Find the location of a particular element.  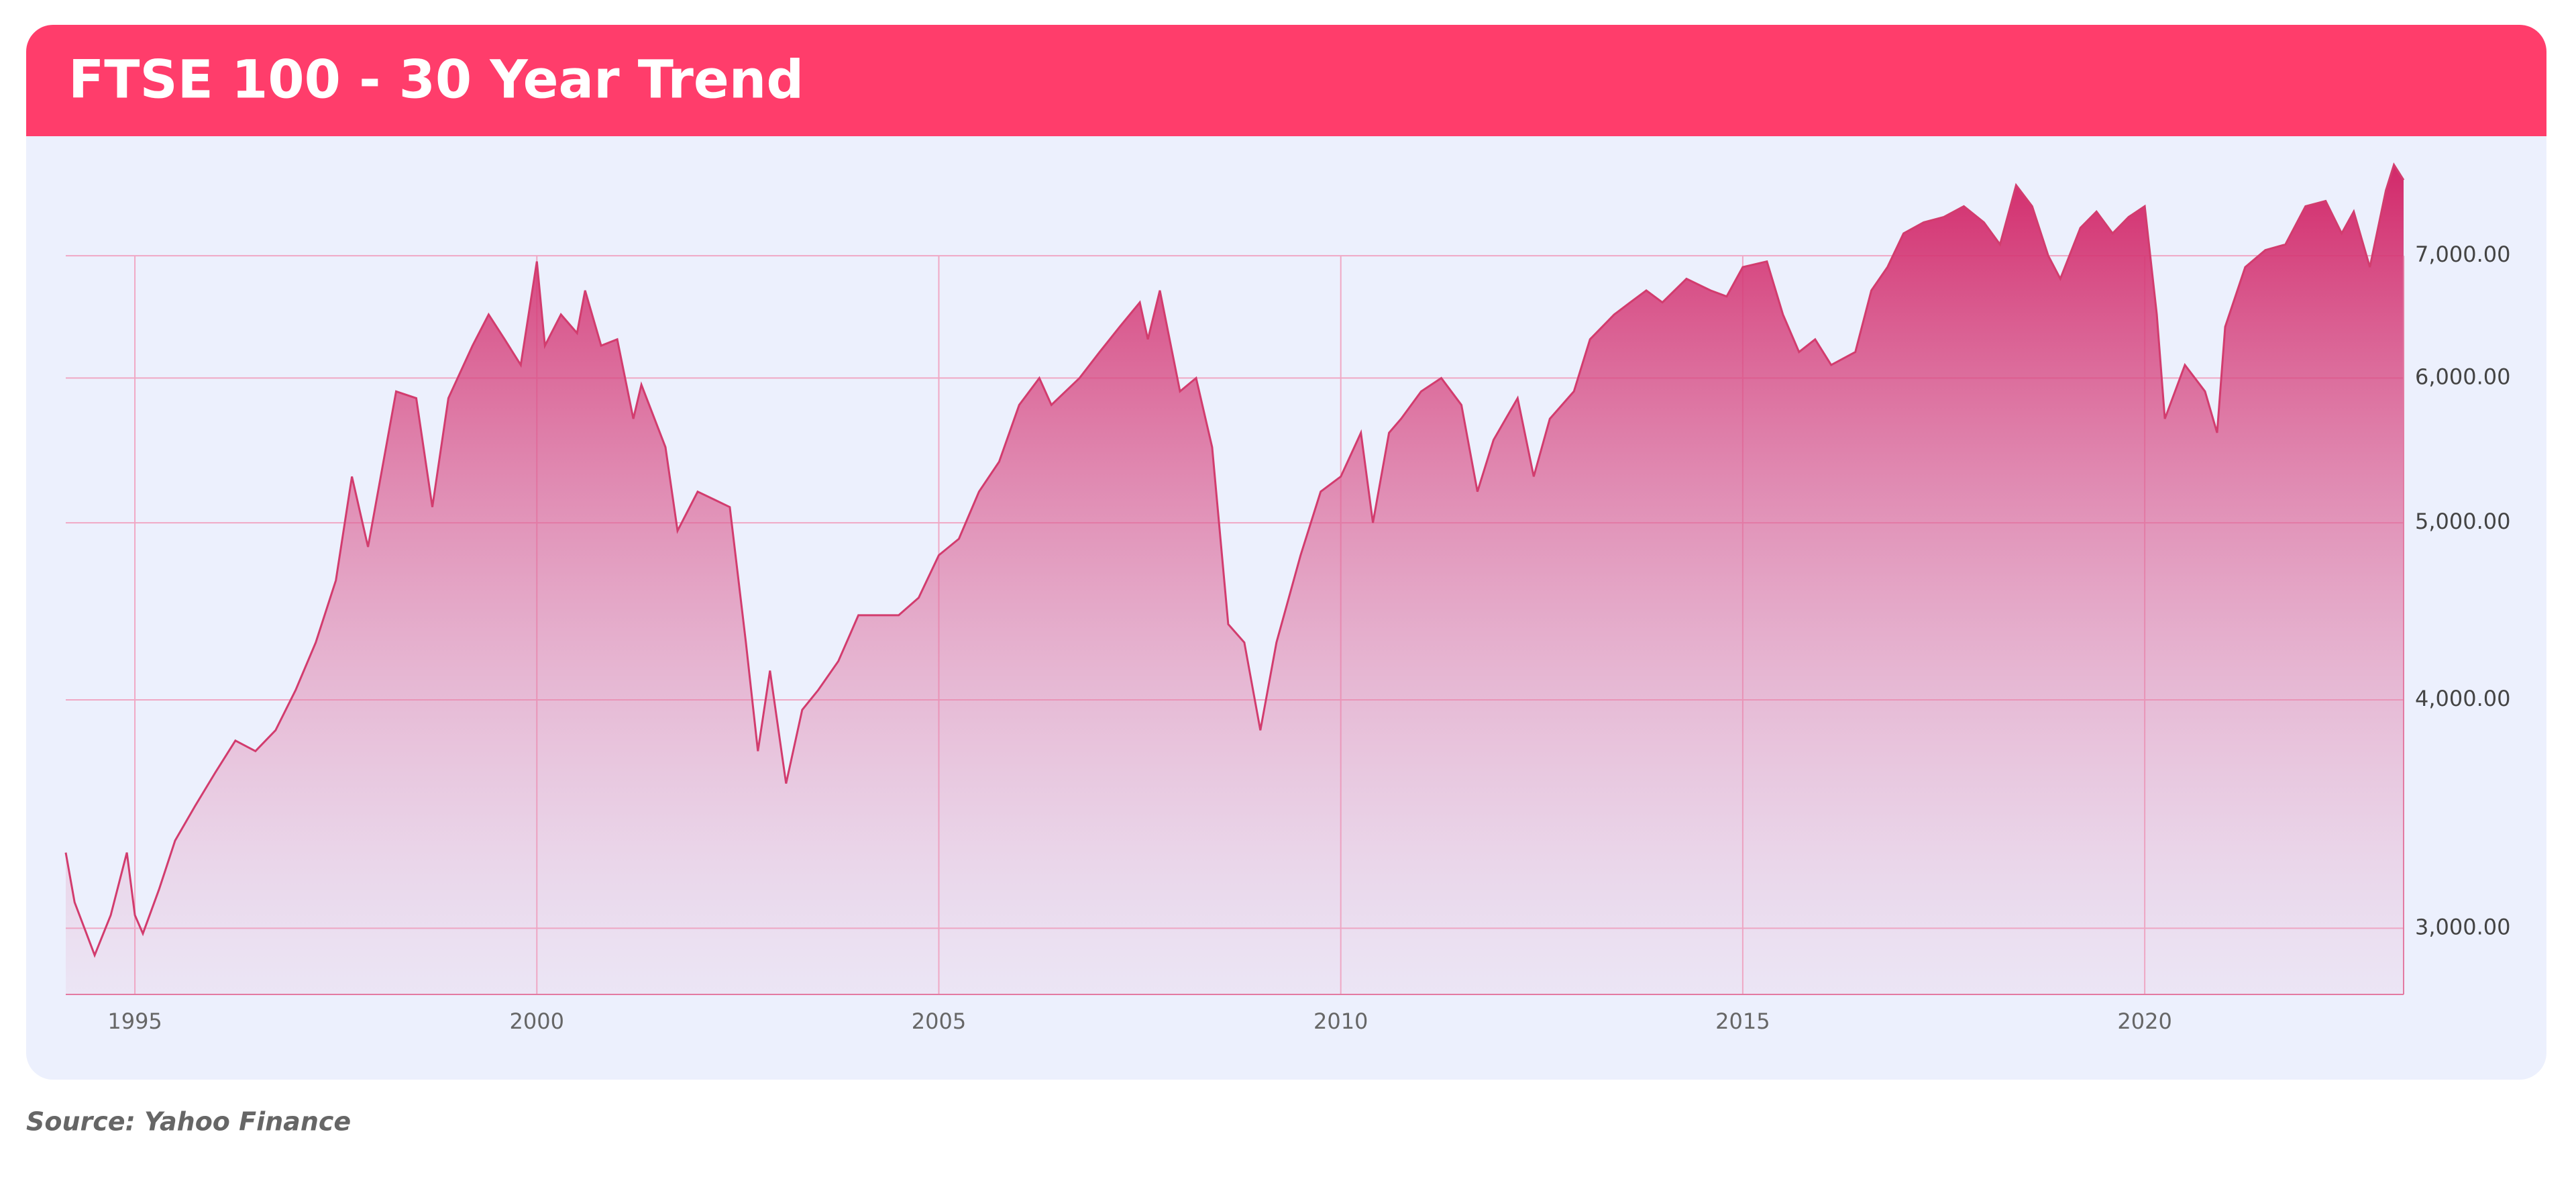

x-tick-label: 2020 is located at coordinates (2144, 1022).